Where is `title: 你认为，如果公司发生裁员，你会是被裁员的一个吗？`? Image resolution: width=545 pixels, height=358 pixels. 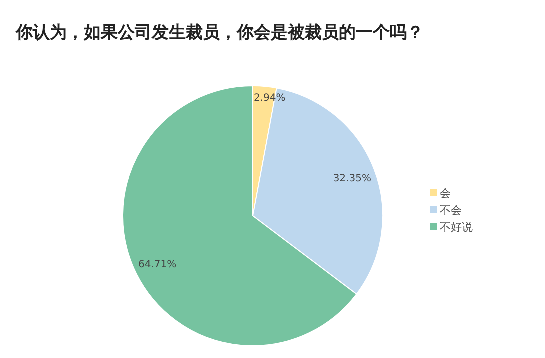
title: 你认为，如果公司发生裁员，你会是被裁员的一个吗？ is located at coordinates (220, 33).